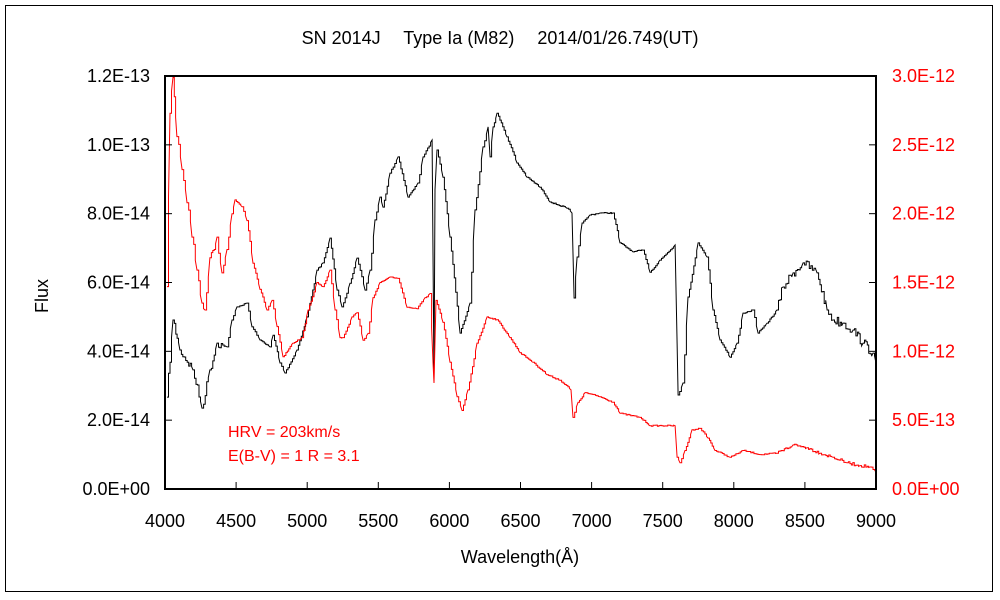 This screenshot has width=1000, height=600. What do you see at coordinates (876, 521) in the screenshot?
I see `x-tick-label: 9000` at bounding box center [876, 521].